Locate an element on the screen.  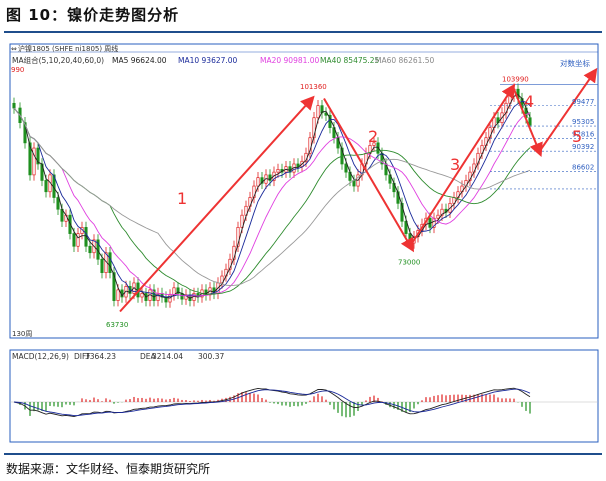
level-label-4: 90392 is located at coordinates (583, 147).